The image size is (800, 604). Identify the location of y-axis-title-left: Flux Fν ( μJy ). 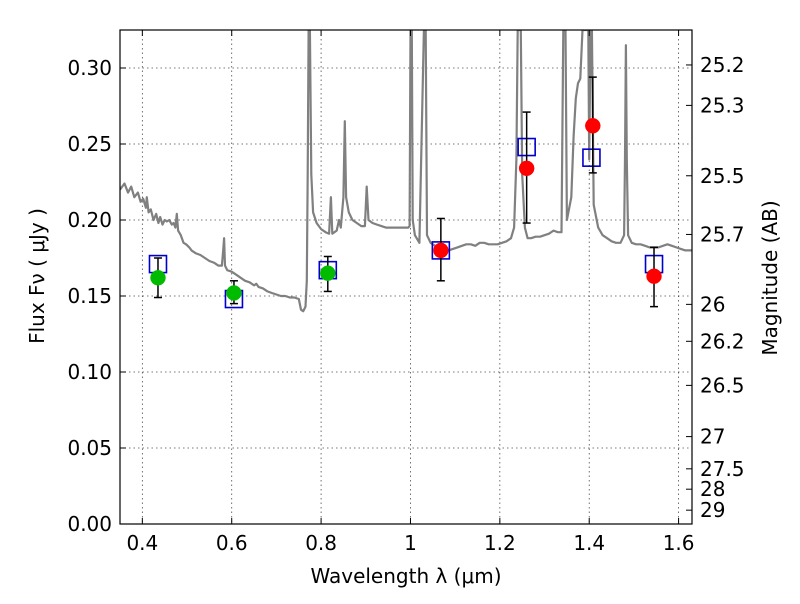
(37, 276).